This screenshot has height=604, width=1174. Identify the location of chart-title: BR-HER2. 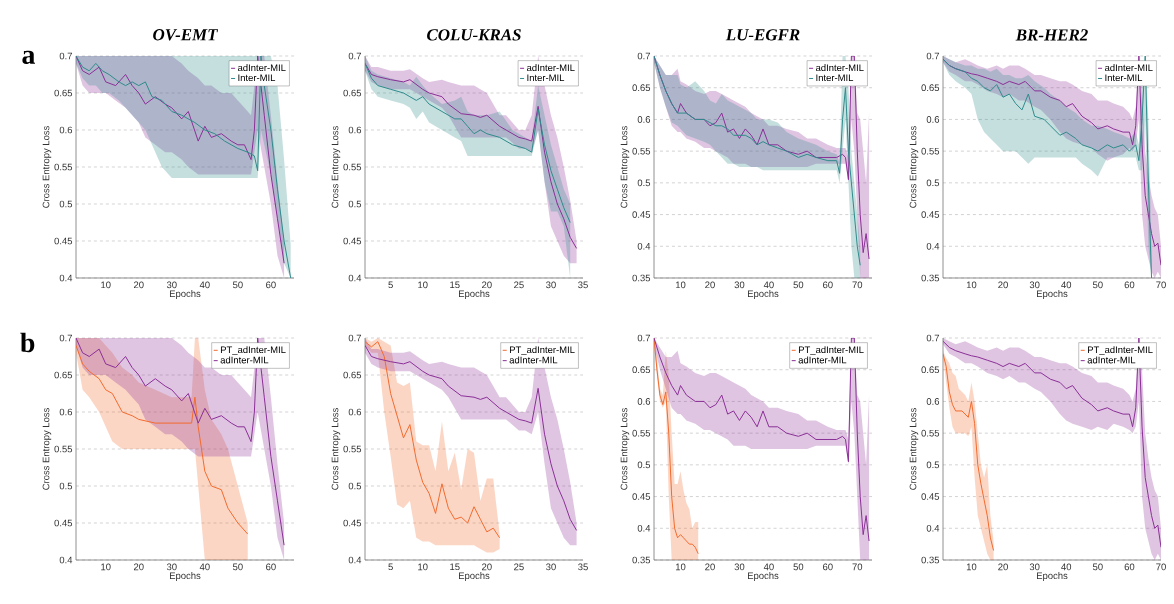
(1051, 35).